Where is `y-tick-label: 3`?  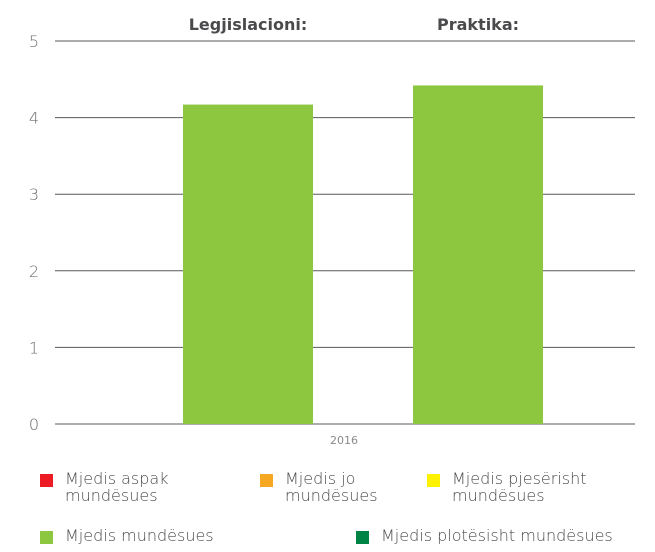 y-tick-label: 3 is located at coordinates (34, 194).